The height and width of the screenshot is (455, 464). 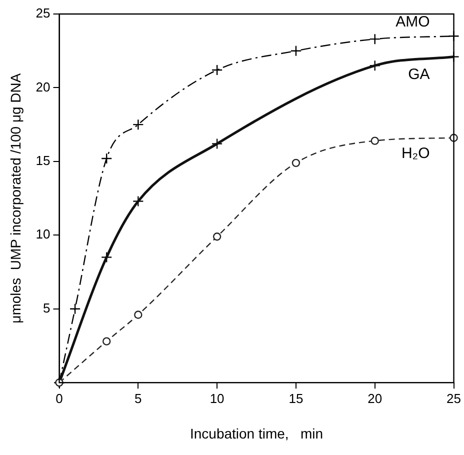 I want to click on x-axis-title: Incubation time, min, so click(x=257, y=433).